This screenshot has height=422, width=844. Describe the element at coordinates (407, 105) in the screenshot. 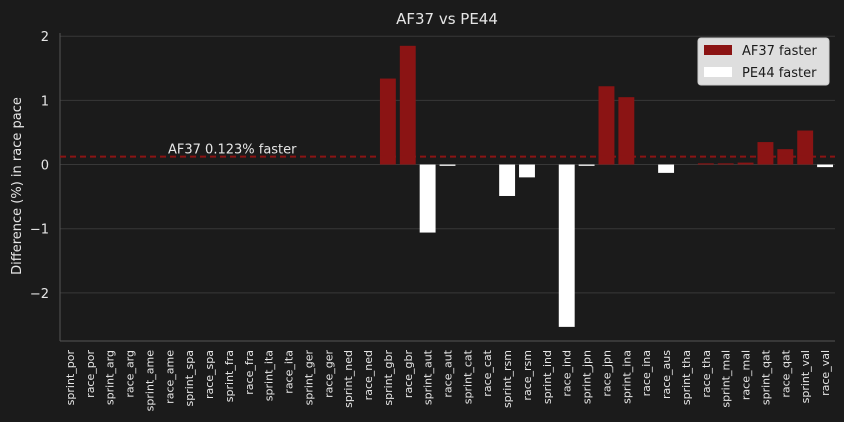

I see `bar-race_gbr` at that location.